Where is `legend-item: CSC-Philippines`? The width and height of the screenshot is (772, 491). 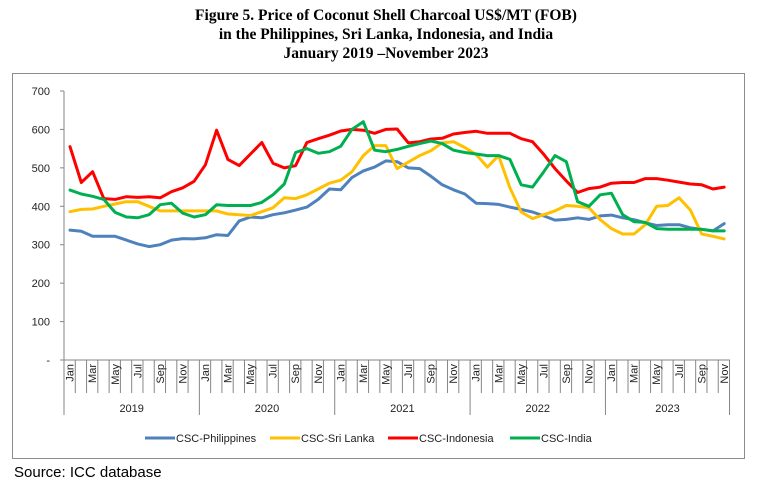
legend-item: CSC-Philippines is located at coordinates (201, 439).